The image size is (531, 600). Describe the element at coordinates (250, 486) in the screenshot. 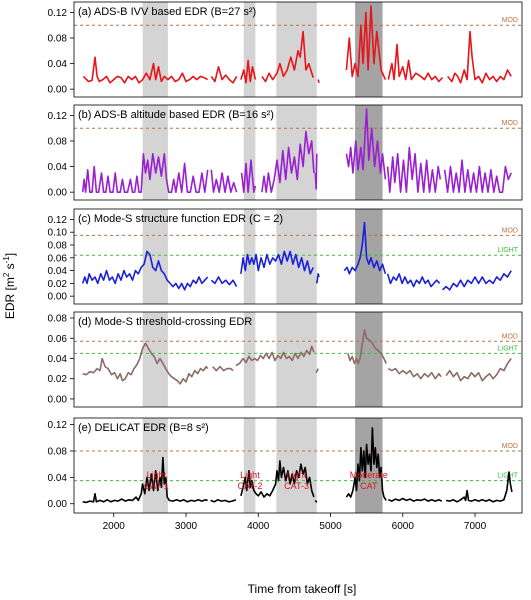

I see `event-label: CAT-2` at that location.